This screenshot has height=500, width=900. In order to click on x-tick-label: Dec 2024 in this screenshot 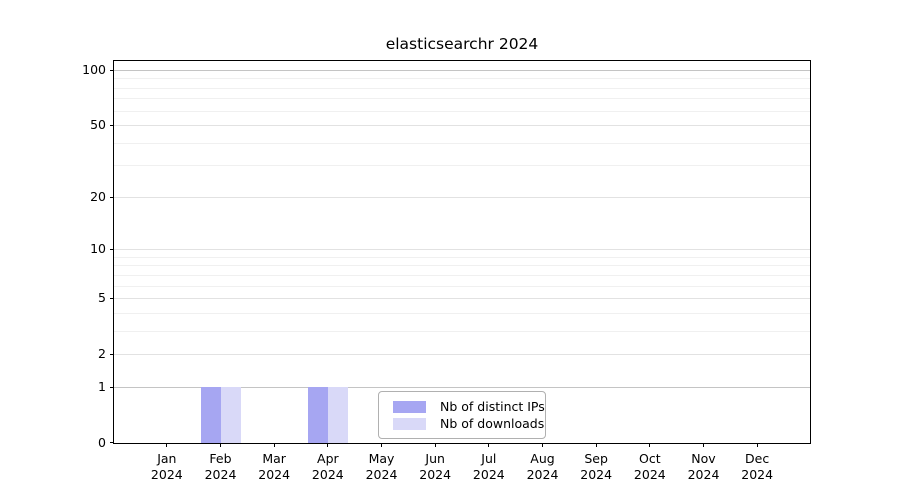, I will do `click(757, 466)`.